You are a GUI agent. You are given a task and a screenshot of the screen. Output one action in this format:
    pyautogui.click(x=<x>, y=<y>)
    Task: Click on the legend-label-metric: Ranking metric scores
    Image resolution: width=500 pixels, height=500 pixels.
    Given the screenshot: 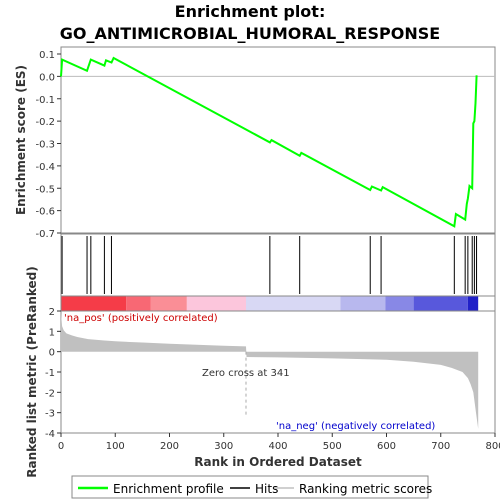 What is the action you would take?
    pyautogui.click(x=365, y=489)
    